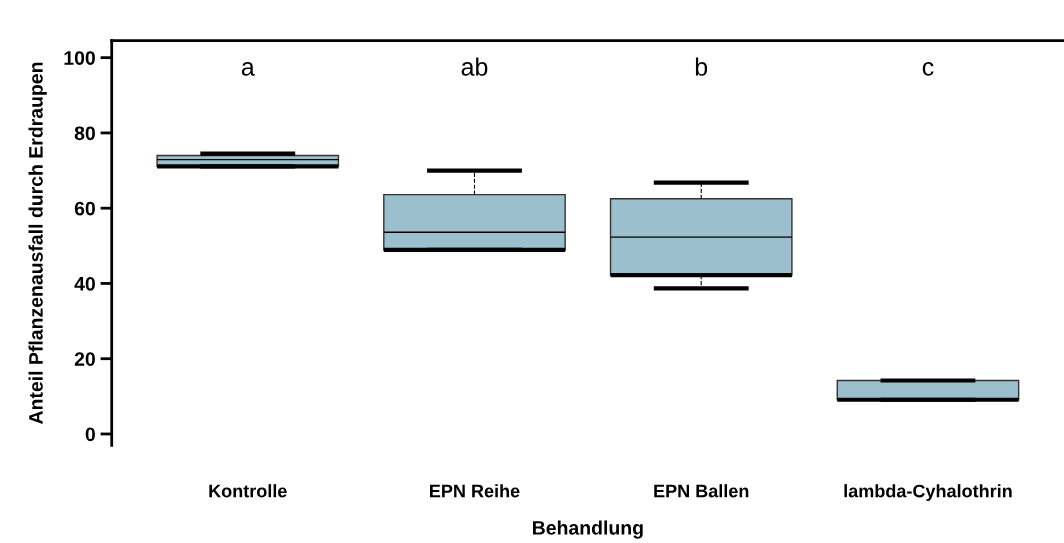  What do you see at coordinates (588, 529) in the screenshot?
I see `x-axis-title: Behandlung` at bounding box center [588, 529].